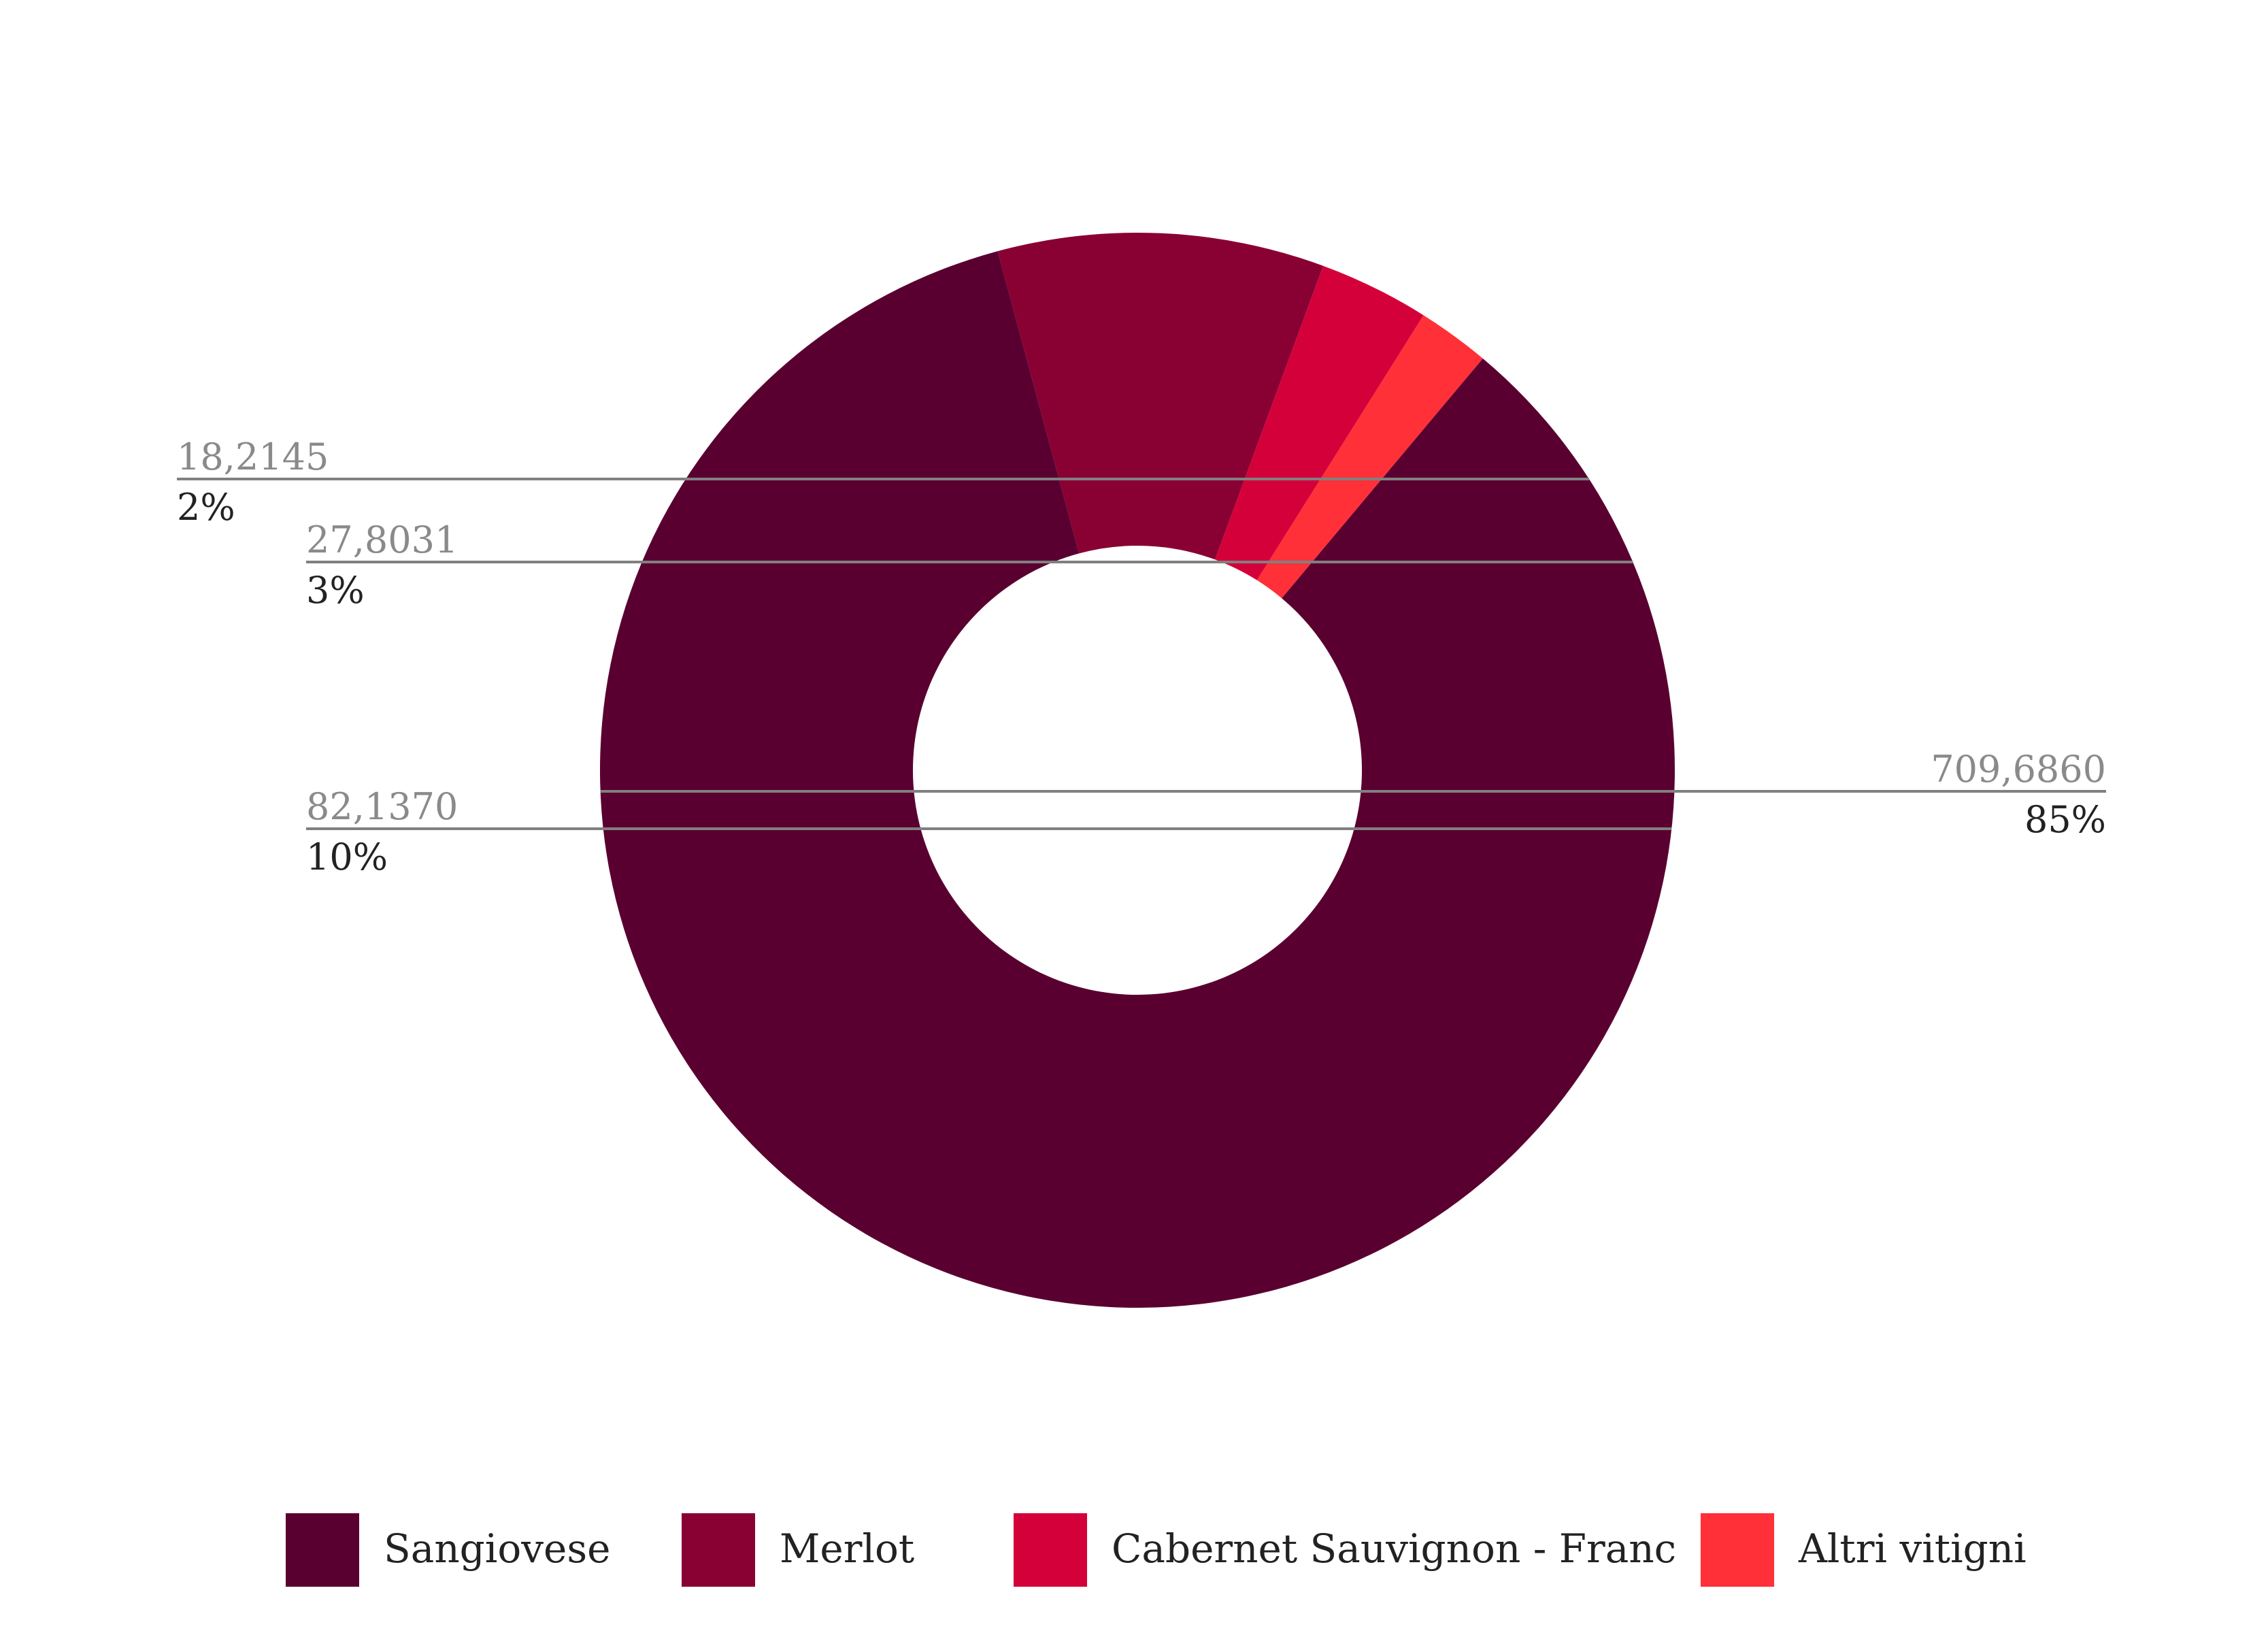 The image size is (2268, 1650). Describe the element at coordinates (1051, 1550) in the screenshot. I see `legend-swatch-cabernet-sauvignon-franc` at that location.